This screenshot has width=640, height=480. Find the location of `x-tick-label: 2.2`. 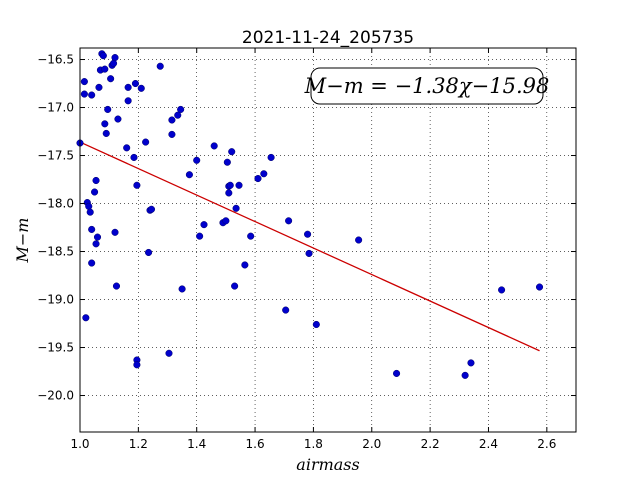

x-tick-label: 2.2 is located at coordinates (430, 444).